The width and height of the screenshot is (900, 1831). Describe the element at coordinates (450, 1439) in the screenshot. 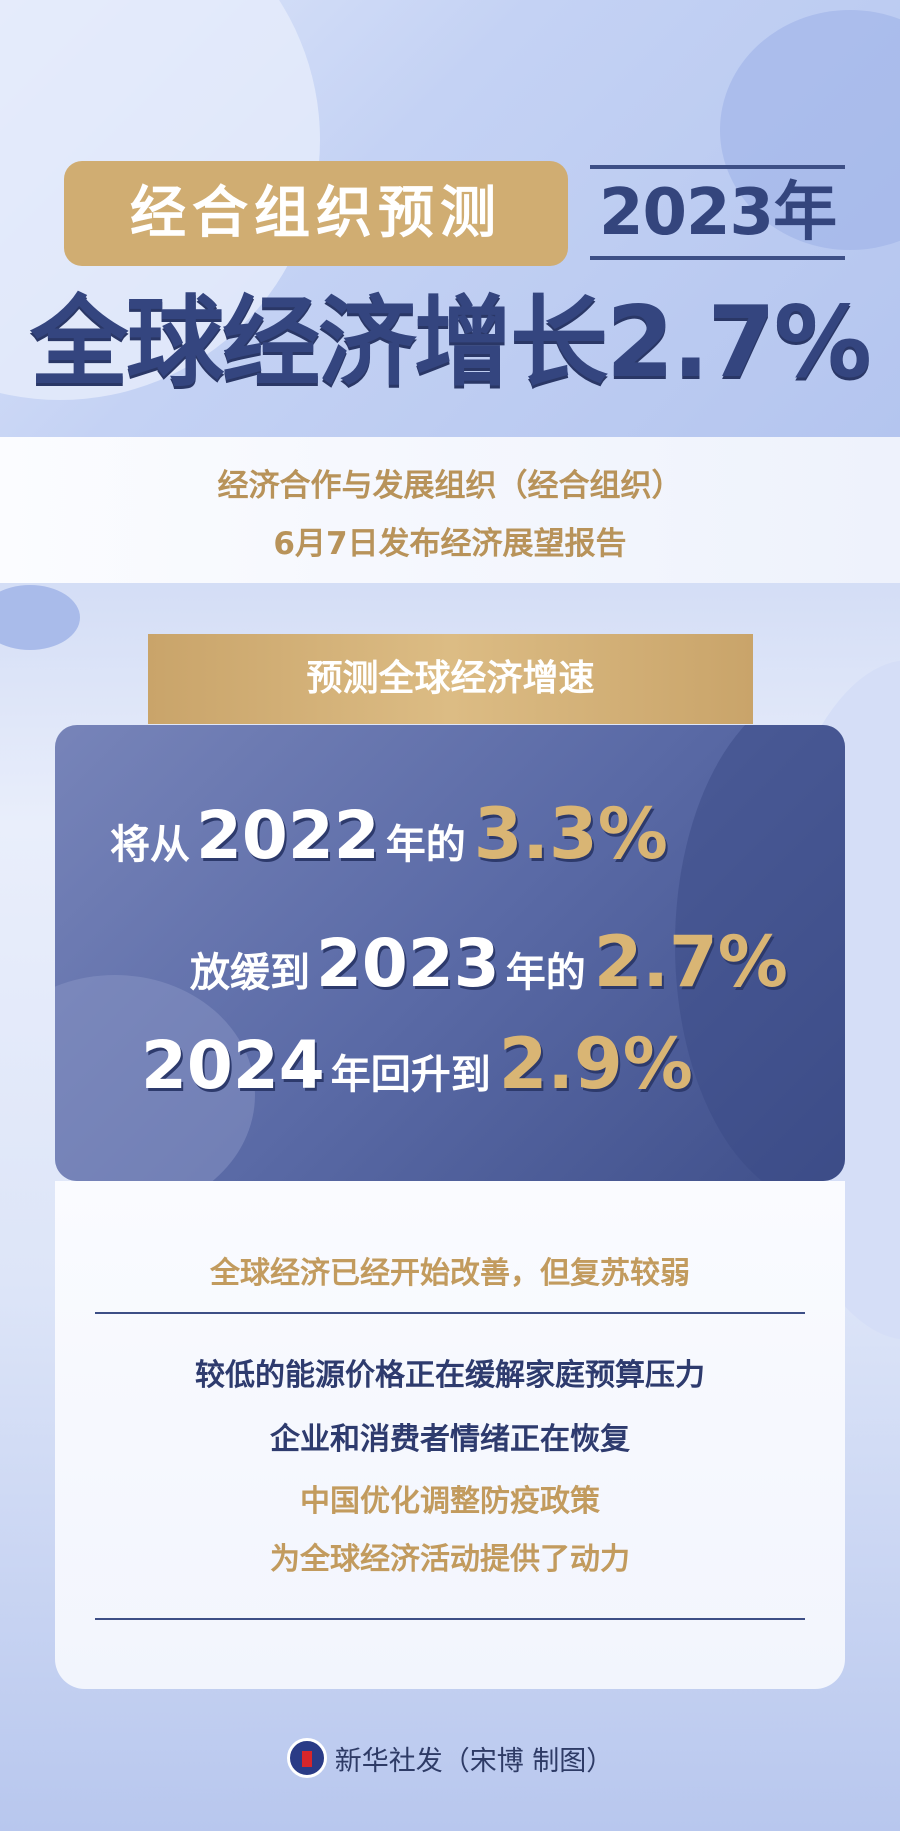

I see `note-point: 企业和消费者情绪正在恢复` at that location.